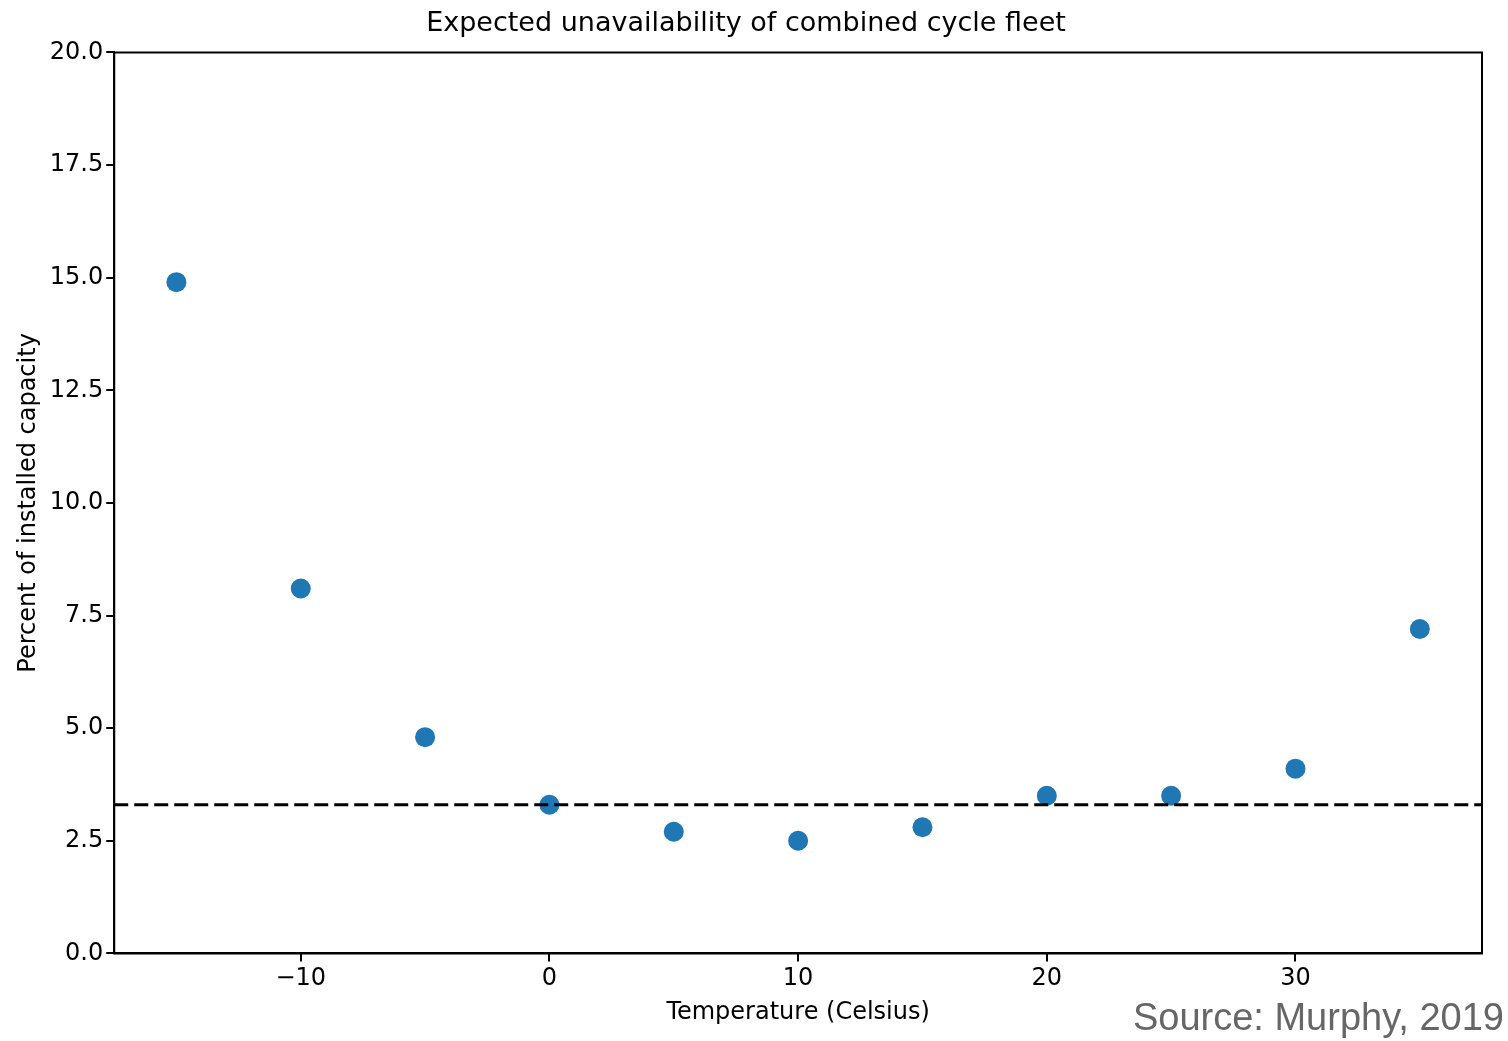 The image size is (1508, 1041). What do you see at coordinates (84, 613) in the screenshot?
I see `y-tick-label: 7.5` at bounding box center [84, 613].